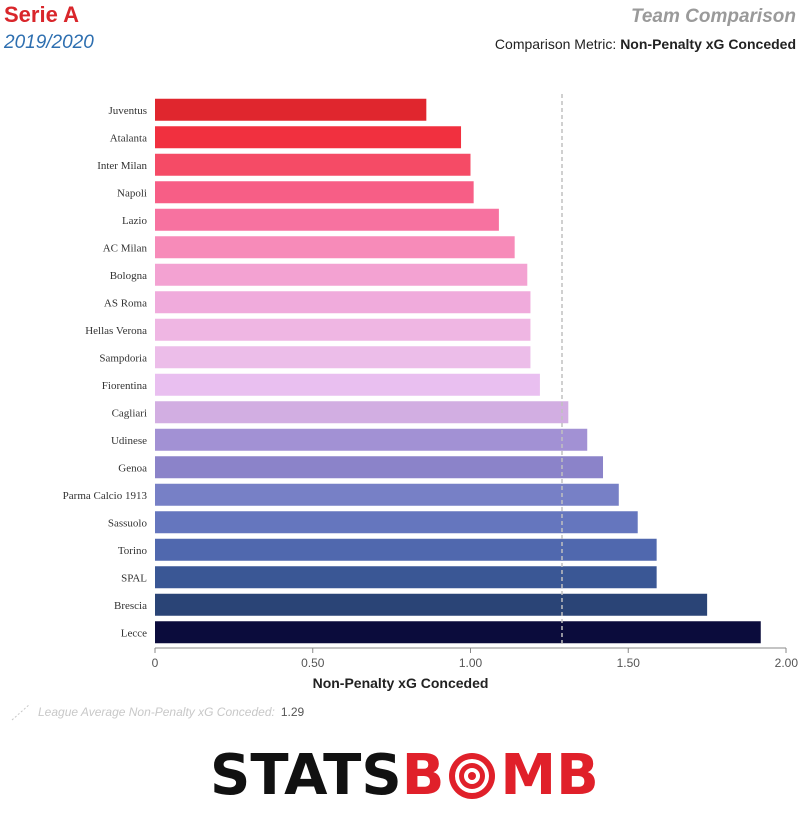 The width and height of the screenshot is (800, 820). I want to click on bar-as-roma, so click(343, 302).